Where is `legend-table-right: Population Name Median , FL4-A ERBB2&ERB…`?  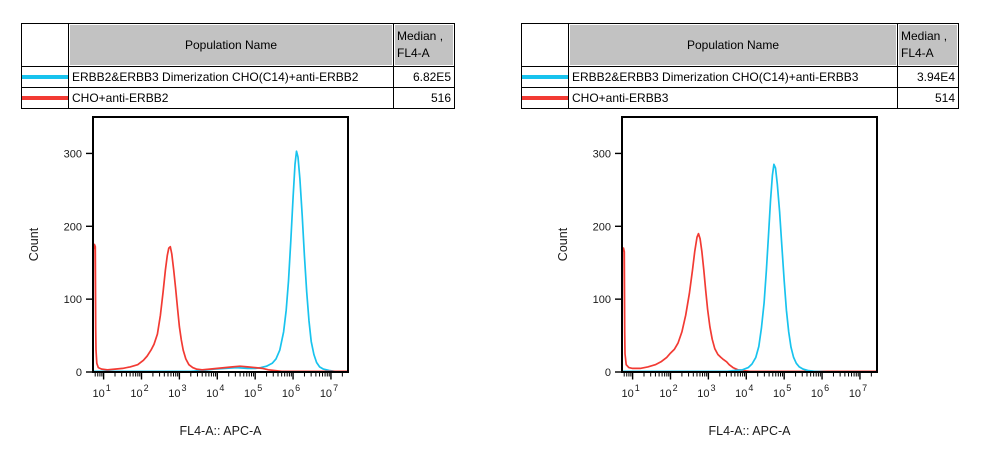
legend-table-right: Population Name Median , FL4-A ERBB2&ERB… is located at coordinates (740, 66).